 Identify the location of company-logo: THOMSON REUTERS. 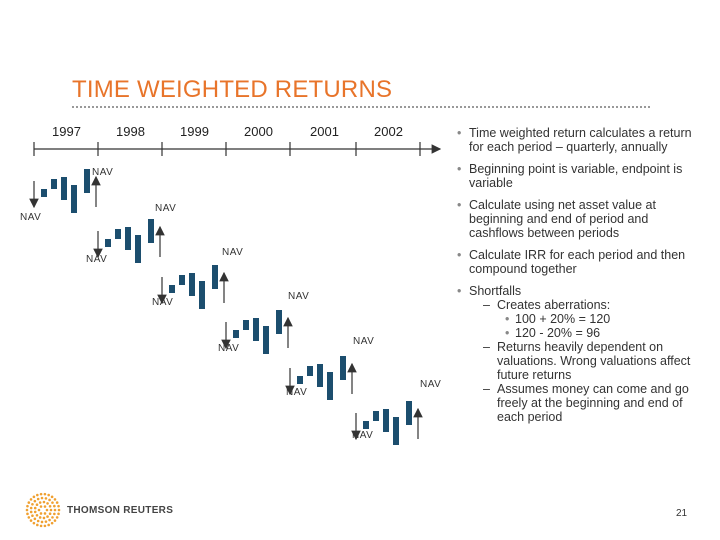
(99, 510).